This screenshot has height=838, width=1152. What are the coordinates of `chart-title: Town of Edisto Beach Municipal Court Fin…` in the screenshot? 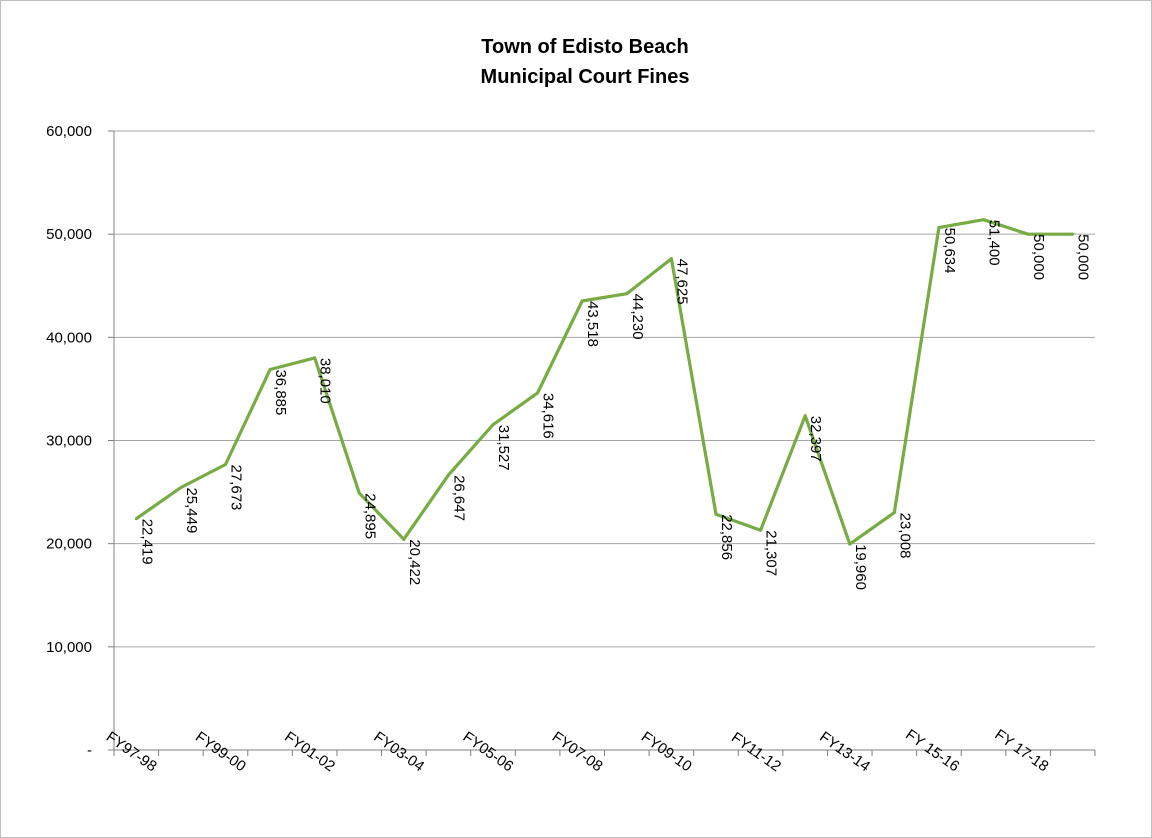 It's located at (585, 62).